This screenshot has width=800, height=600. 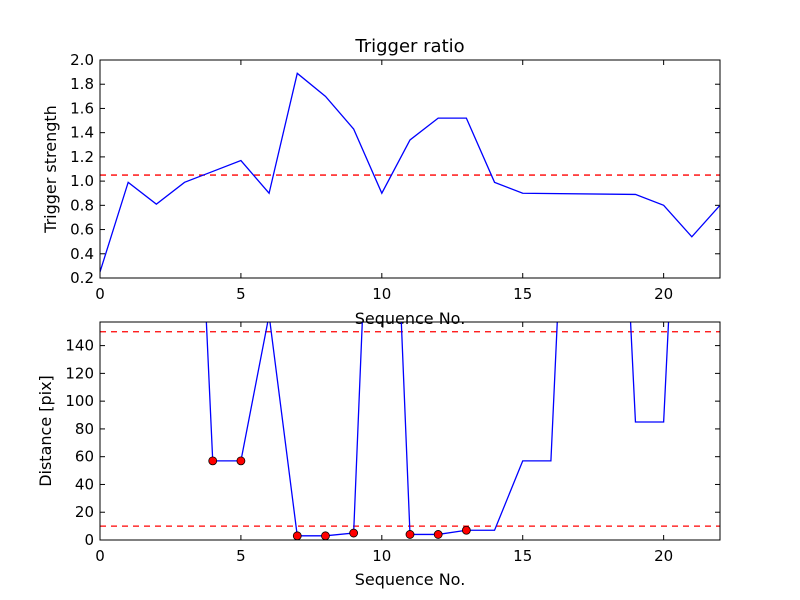 I want to click on y-axis-label: Distance [pix], so click(x=45, y=431).